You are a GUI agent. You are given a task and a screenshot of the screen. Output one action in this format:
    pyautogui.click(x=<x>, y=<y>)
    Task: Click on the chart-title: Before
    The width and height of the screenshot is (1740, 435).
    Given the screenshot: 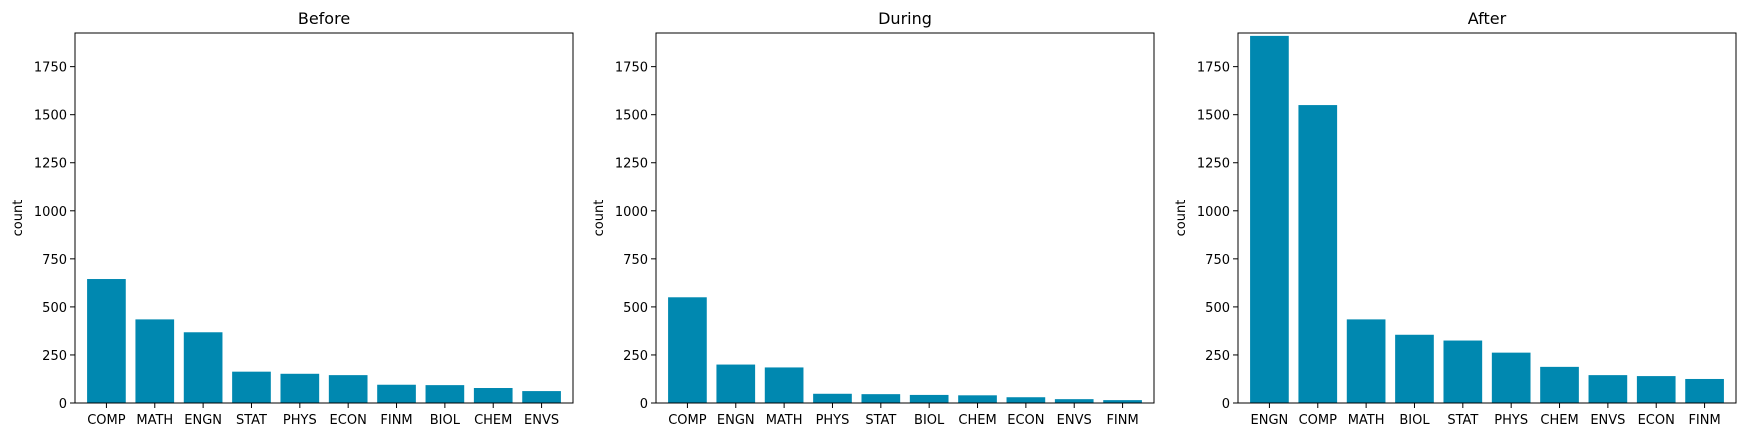 What is the action you would take?
    pyautogui.click(x=324, y=18)
    